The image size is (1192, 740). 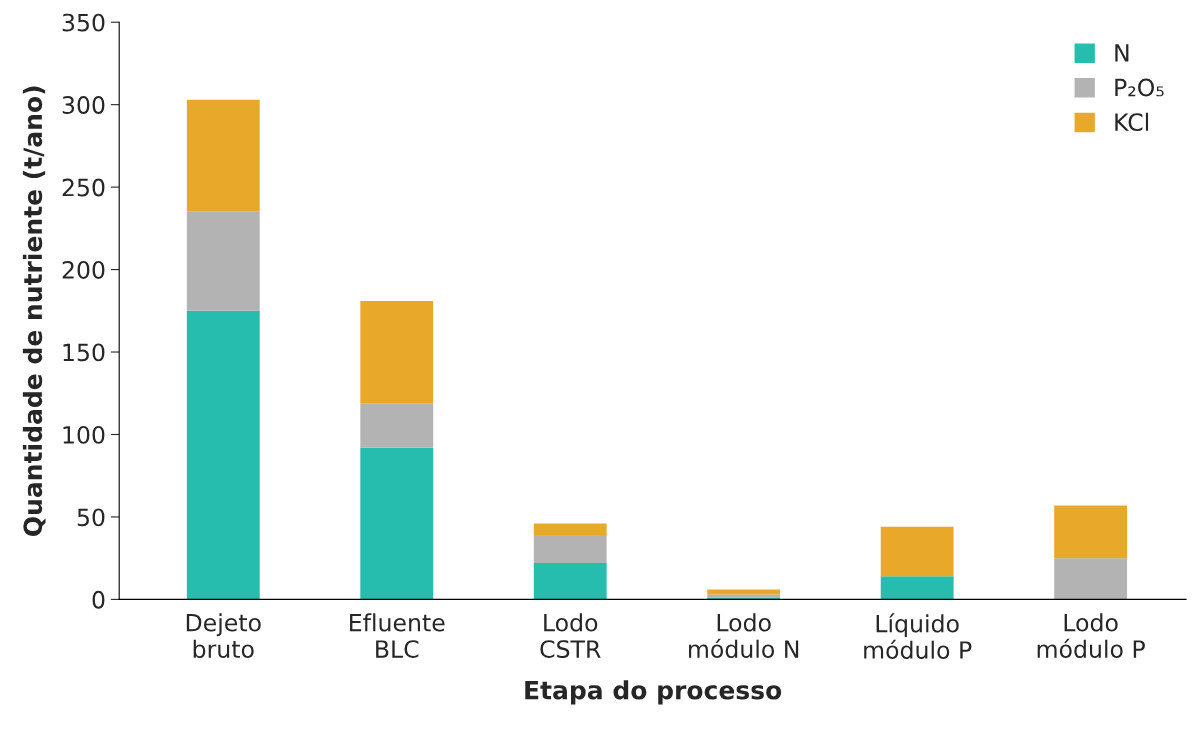 I want to click on x-tick-label: Efluente BLC, so click(x=397, y=635).